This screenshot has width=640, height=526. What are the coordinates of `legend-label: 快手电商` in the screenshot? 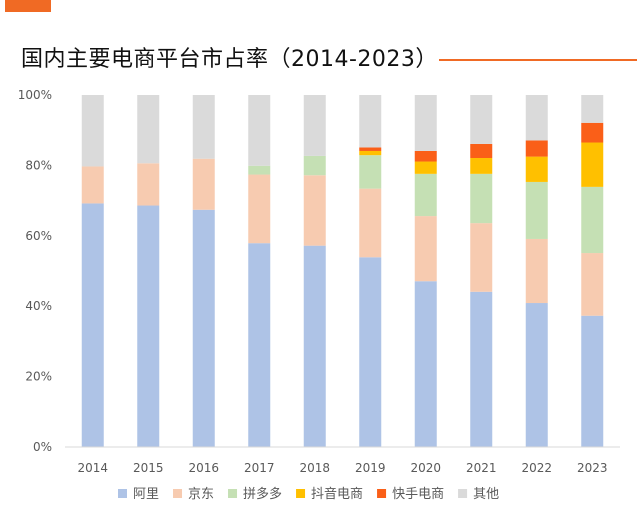 It's located at (418, 494).